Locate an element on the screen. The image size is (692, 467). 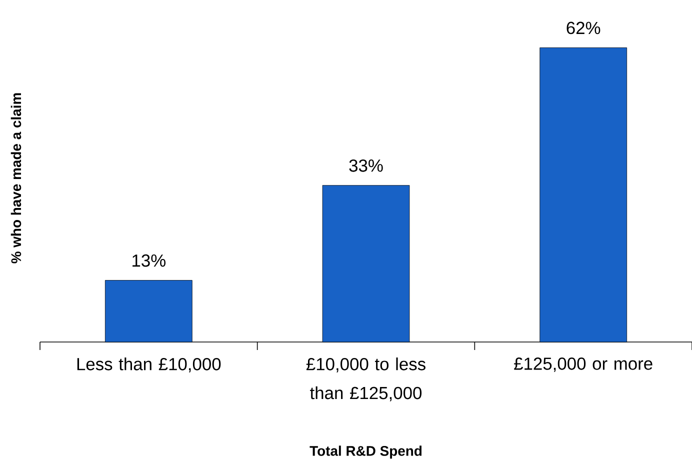
x-tick-label: Less than £10,000 is located at coordinates (149, 365).